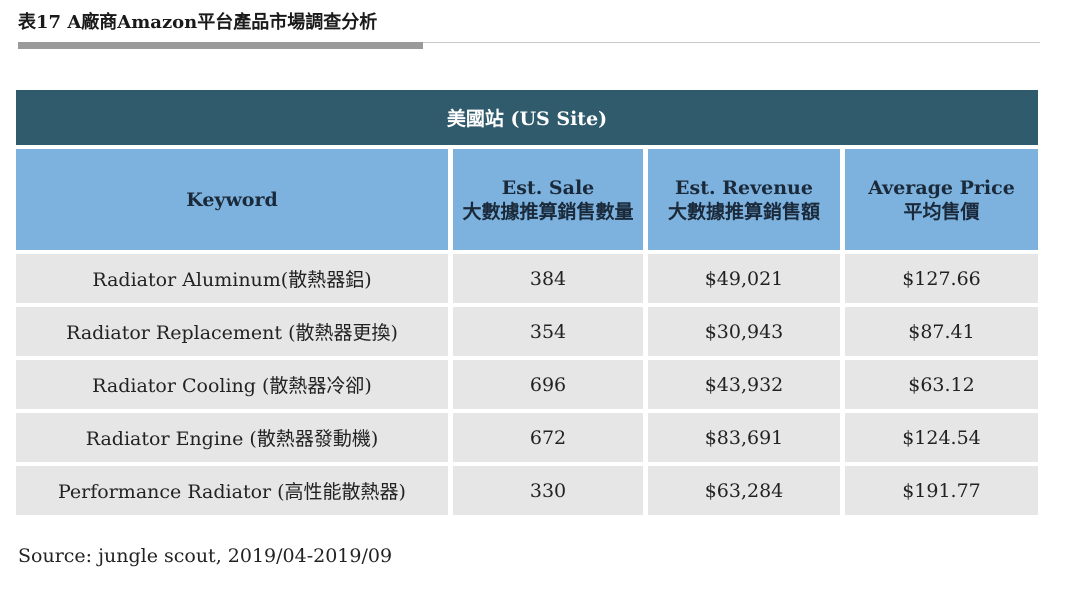 This screenshot has width=1066, height=597. I want to click on page-title: 表17 A廠商Amazon平台產品市場調查分析, so click(198, 22).